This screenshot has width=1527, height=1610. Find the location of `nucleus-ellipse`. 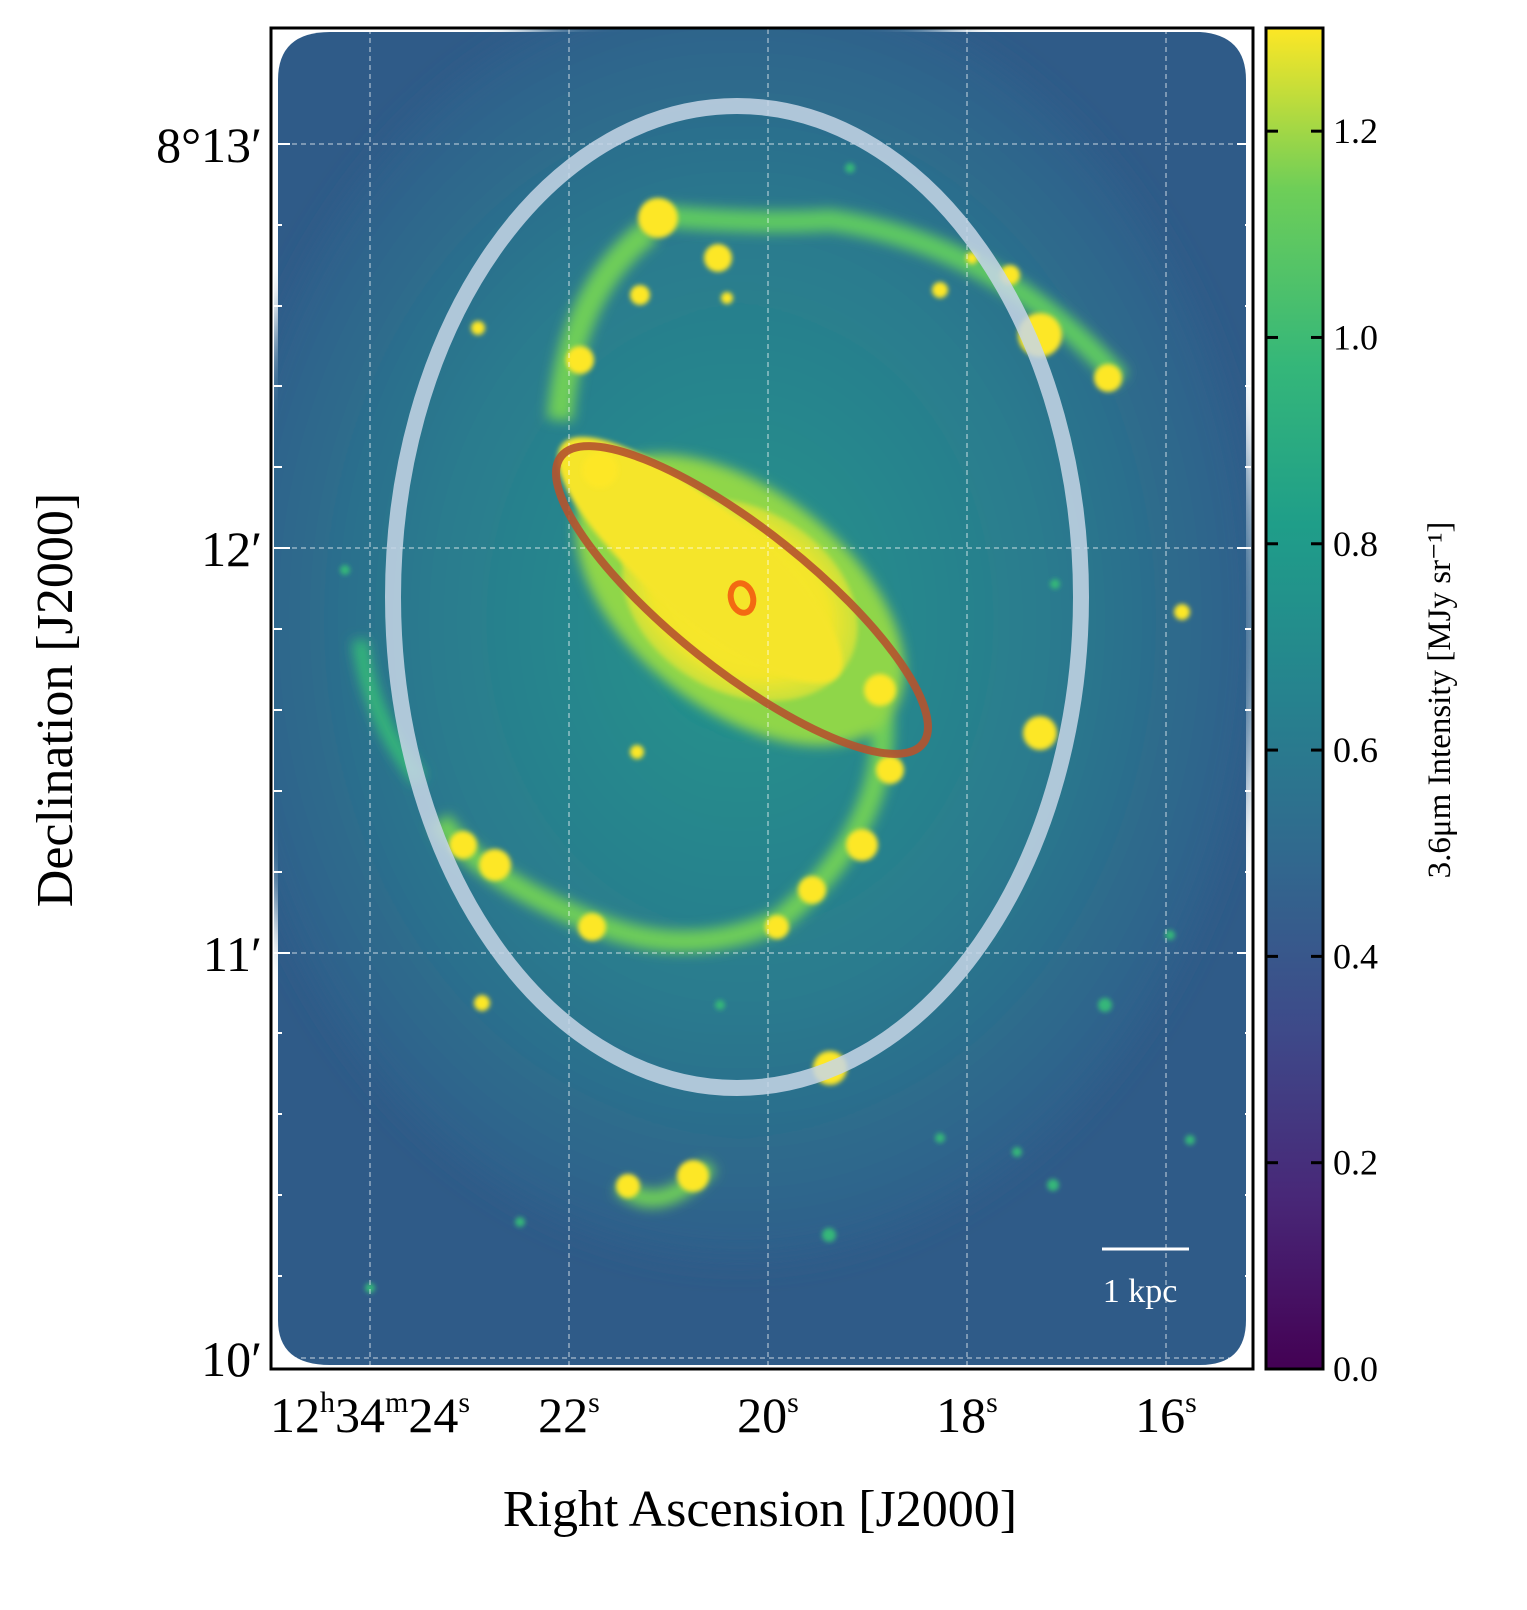

nucleus-ellipse is located at coordinates (742, 598).